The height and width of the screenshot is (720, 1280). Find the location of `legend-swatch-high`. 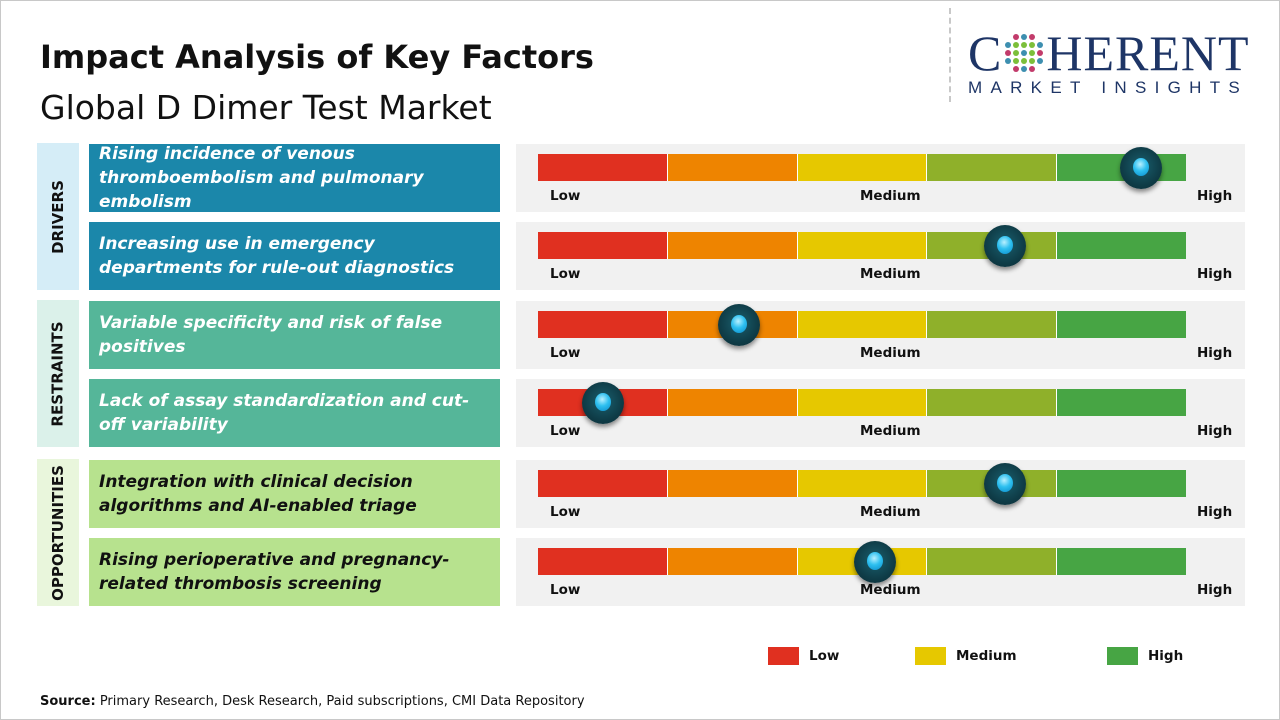

legend-swatch-high is located at coordinates (1122, 656).